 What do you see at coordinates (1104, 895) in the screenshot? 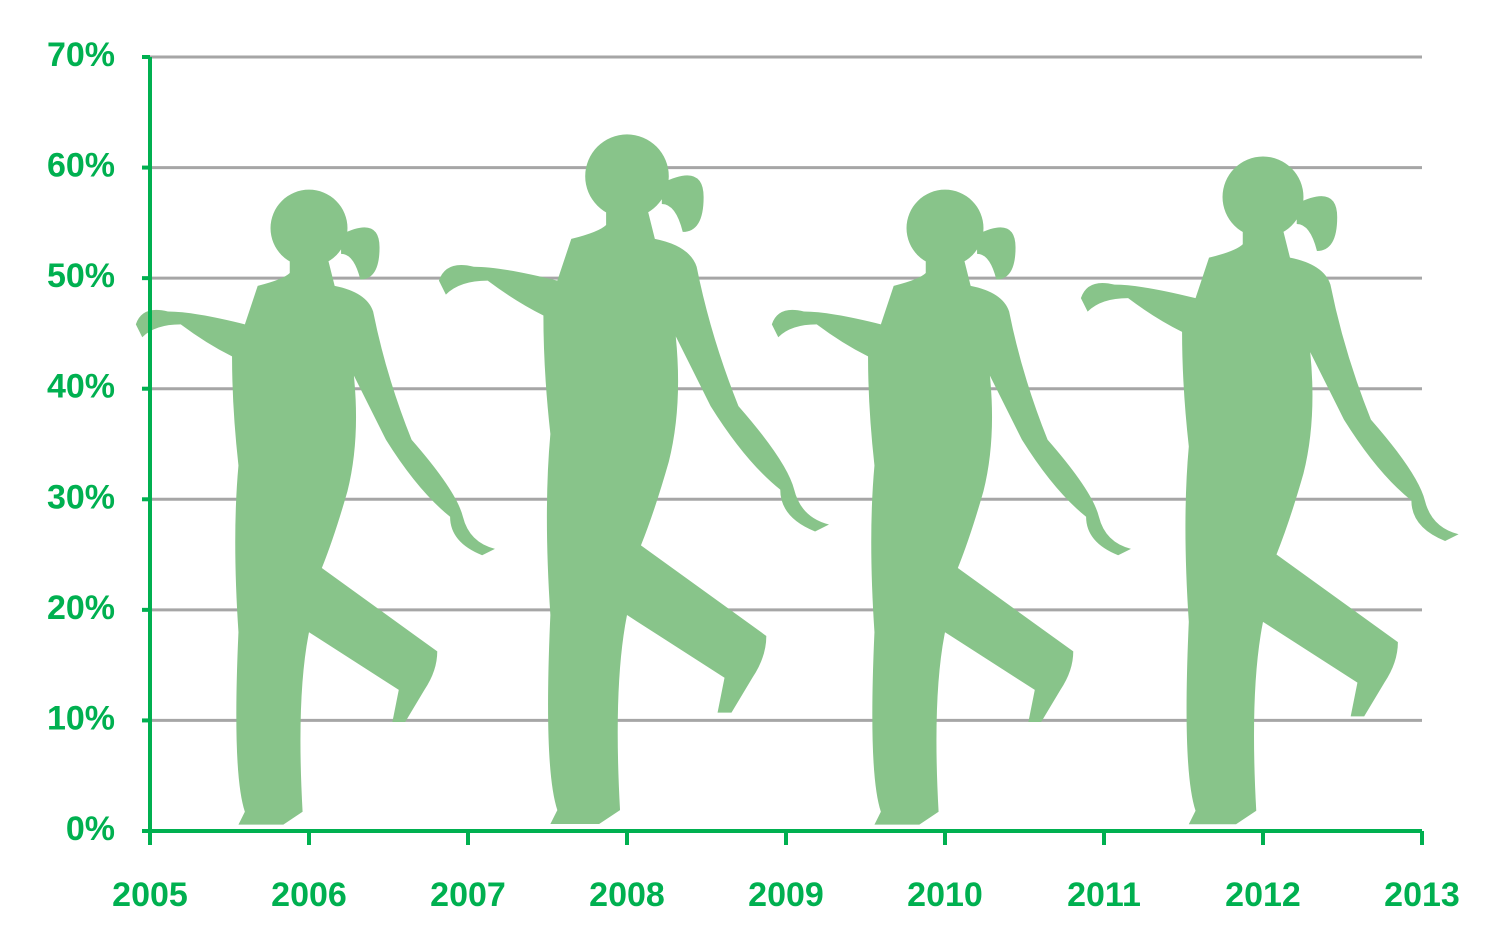
I see `x-tick-label: 2011` at bounding box center [1104, 895].